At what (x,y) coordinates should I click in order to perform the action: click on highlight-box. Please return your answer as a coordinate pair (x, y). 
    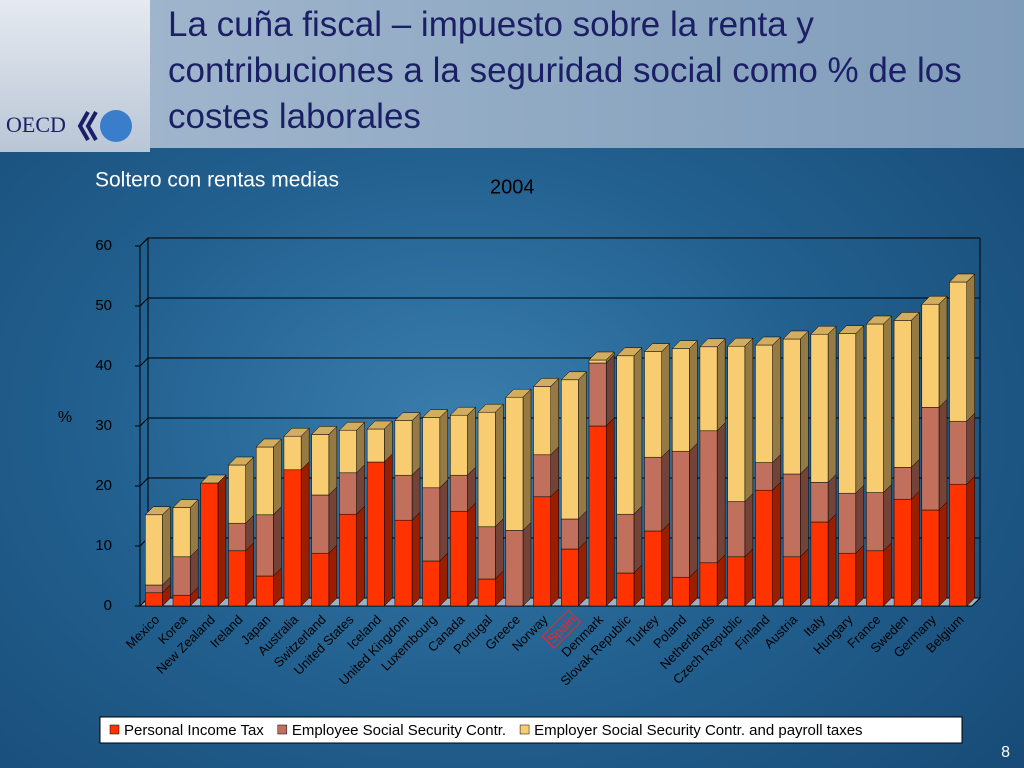
    Looking at the image, I should click on (561, 629).